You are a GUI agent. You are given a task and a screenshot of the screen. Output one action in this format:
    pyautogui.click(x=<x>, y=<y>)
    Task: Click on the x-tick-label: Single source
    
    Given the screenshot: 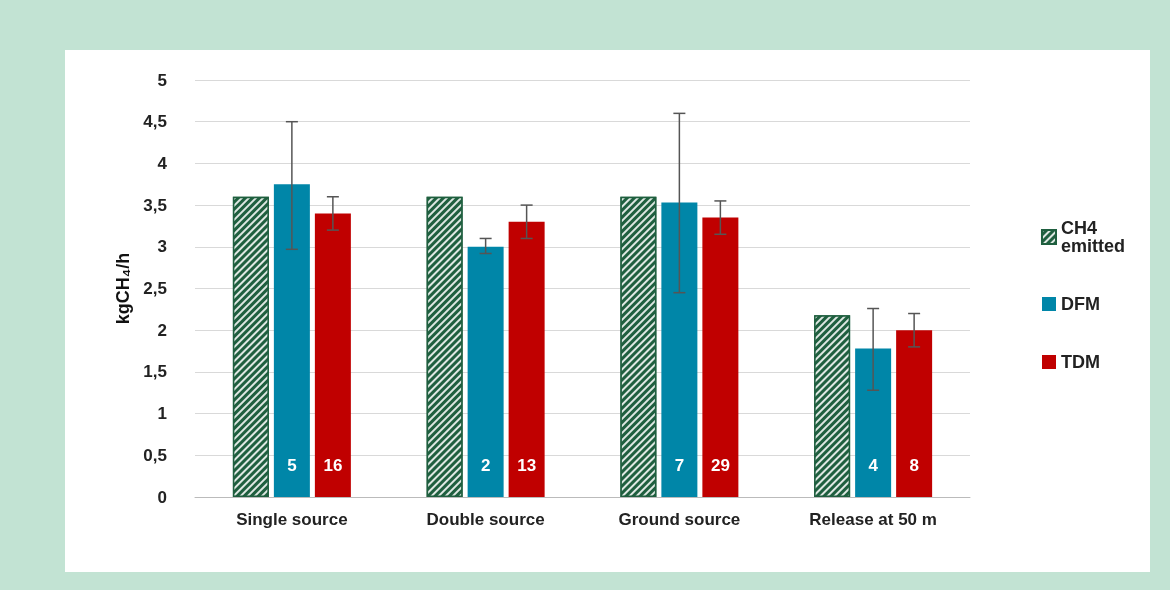 What is the action you would take?
    pyautogui.click(x=292, y=519)
    